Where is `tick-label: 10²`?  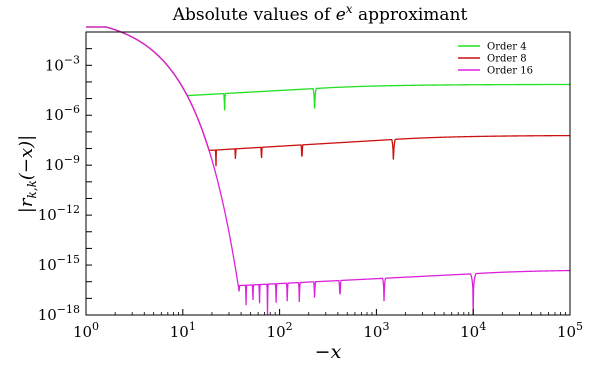
tick-label: 10² is located at coordinates (280, 330).